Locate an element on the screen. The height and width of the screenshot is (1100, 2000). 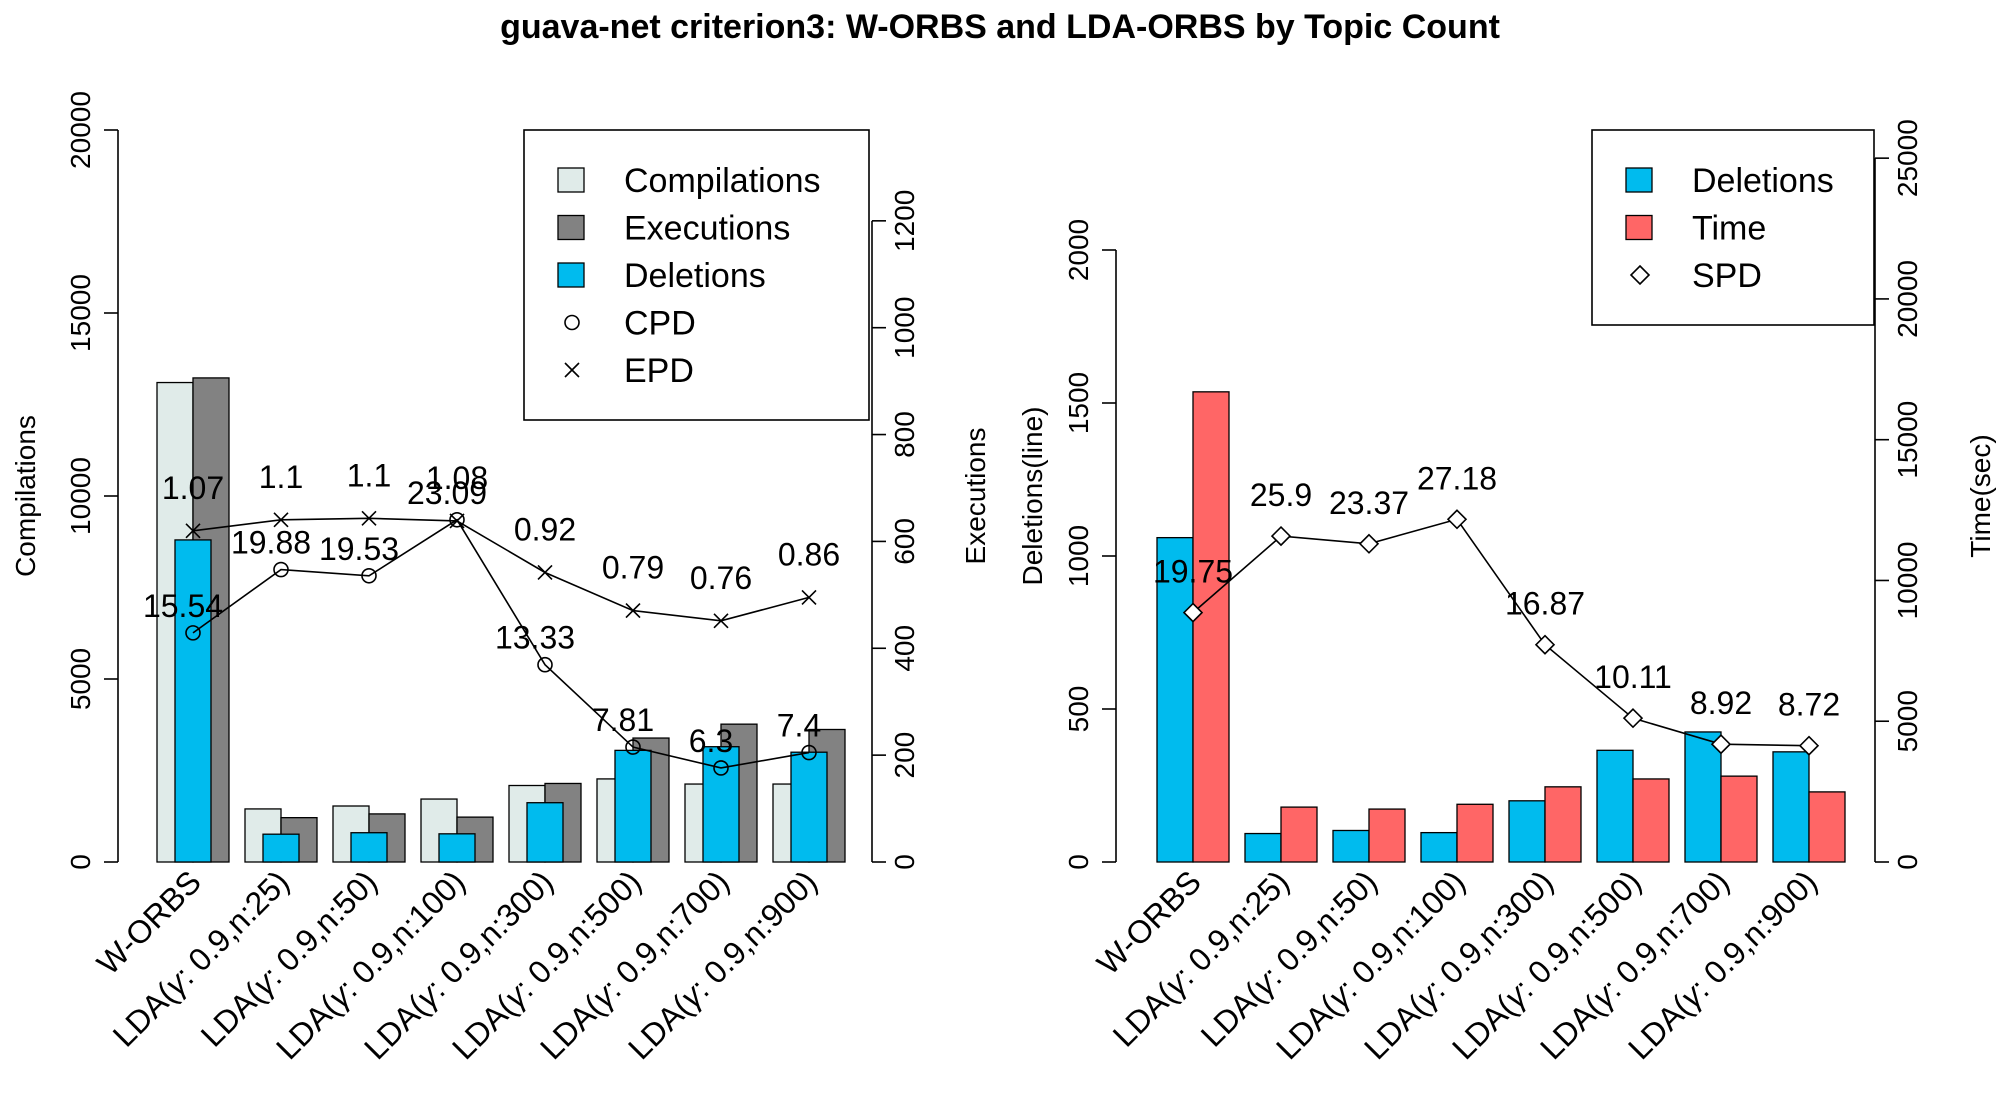
left-epd-label-1: 1.1 is located at coordinates (281, 477).